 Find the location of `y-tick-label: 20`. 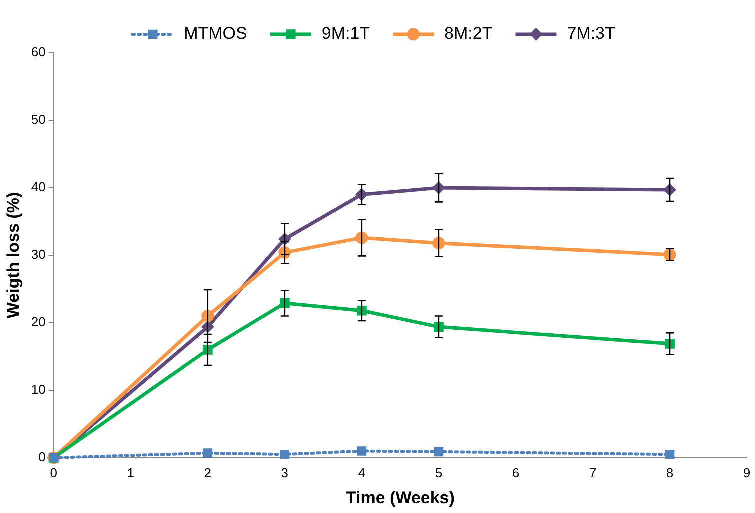

y-tick-label: 20 is located at coordinates (38, 322).